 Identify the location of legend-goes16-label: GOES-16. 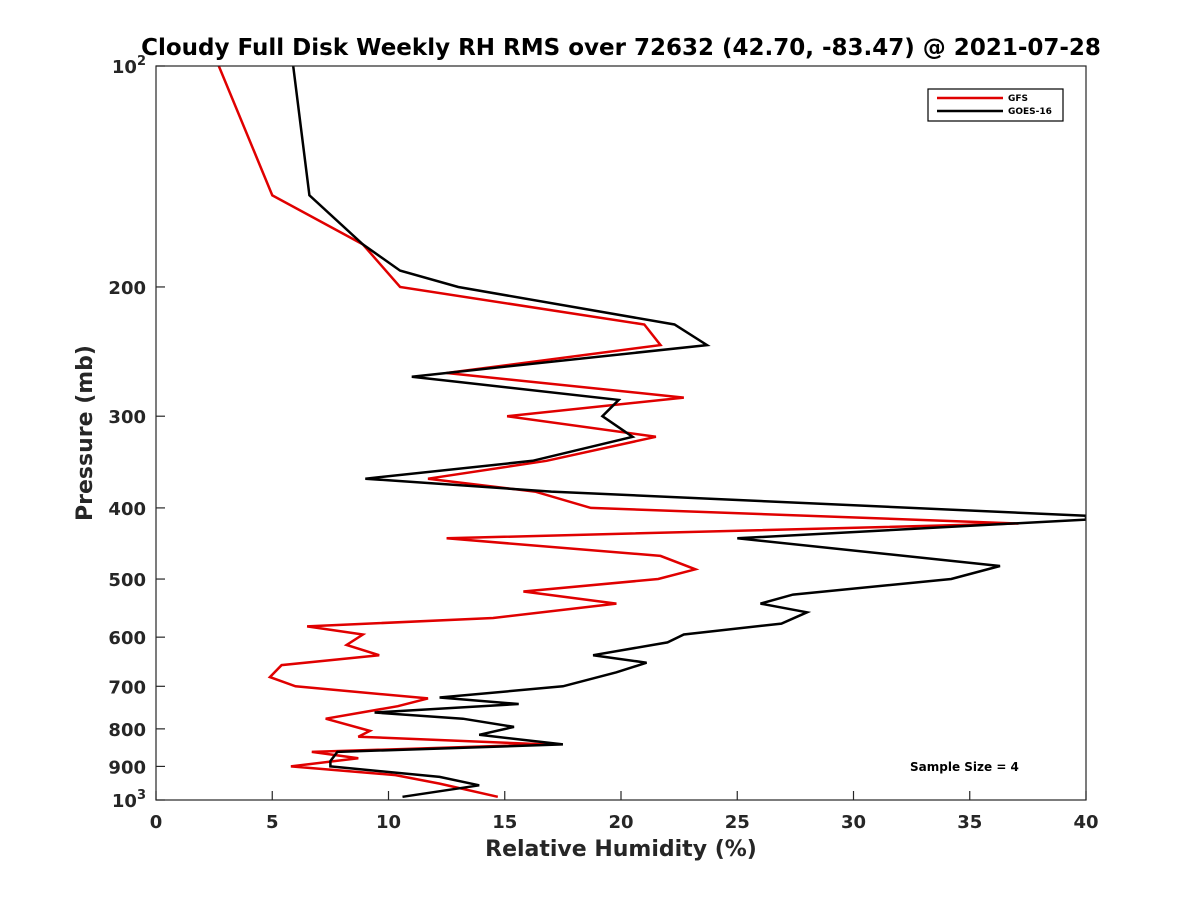
(1030, 112).